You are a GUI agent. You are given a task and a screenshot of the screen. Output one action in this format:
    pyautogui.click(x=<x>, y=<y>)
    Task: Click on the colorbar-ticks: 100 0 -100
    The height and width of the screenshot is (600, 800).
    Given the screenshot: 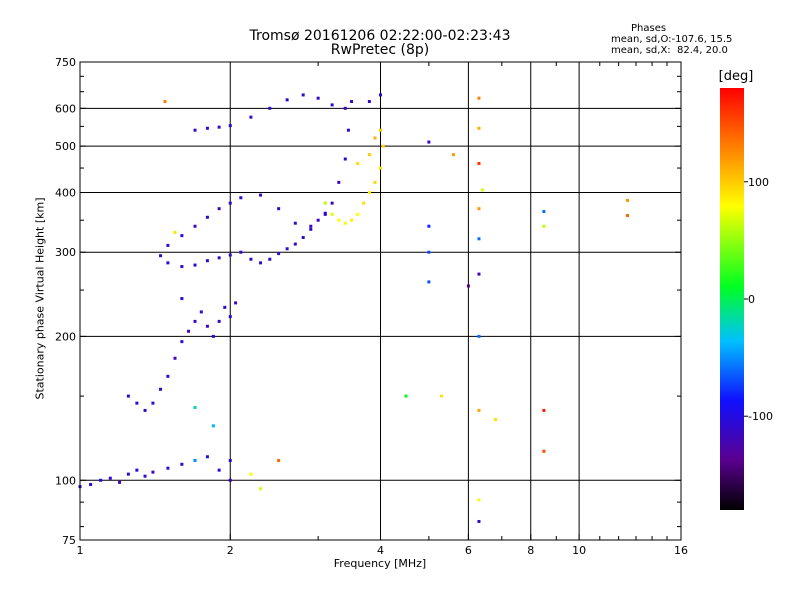 What is the action you would take?
    pyautogui.click(x=758, y=299)
    